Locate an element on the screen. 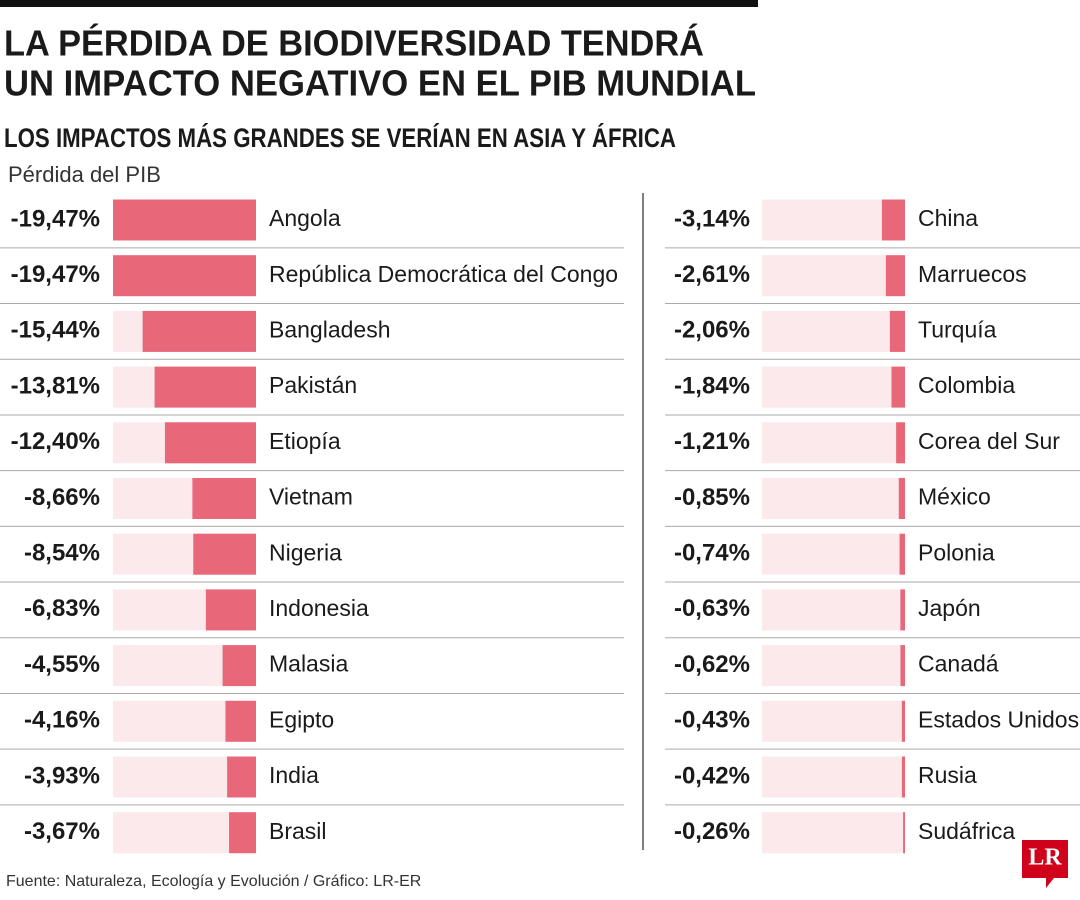 This screenshot has height=900, width=1080. value-label: -0,85% is located at coordinates (712, 497).